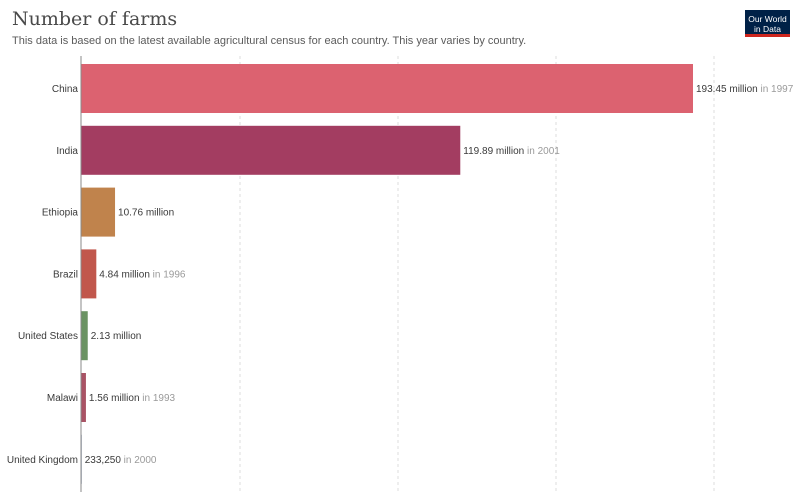 The width and height of the screenshot is (800, 499). I want to click on year-label: in 1997, so click(776, 89).